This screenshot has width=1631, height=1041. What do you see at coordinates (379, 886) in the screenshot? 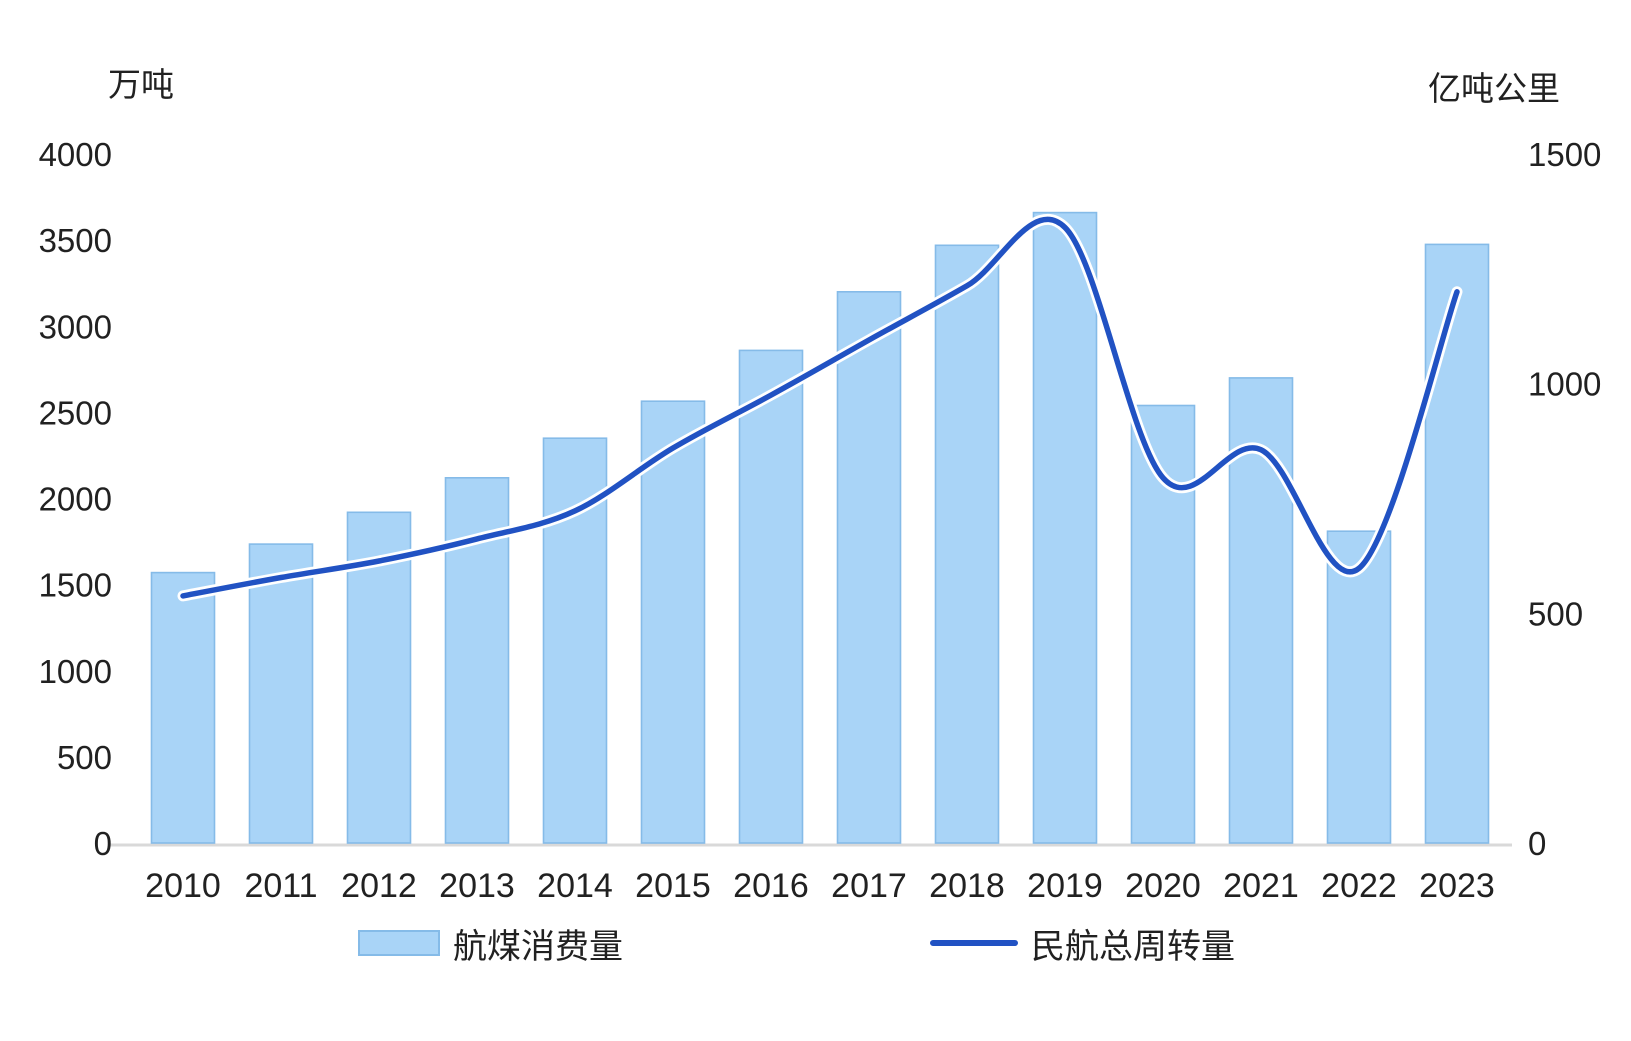
I see `x-tick-2012: 2012` at bounding box center [379, 886].